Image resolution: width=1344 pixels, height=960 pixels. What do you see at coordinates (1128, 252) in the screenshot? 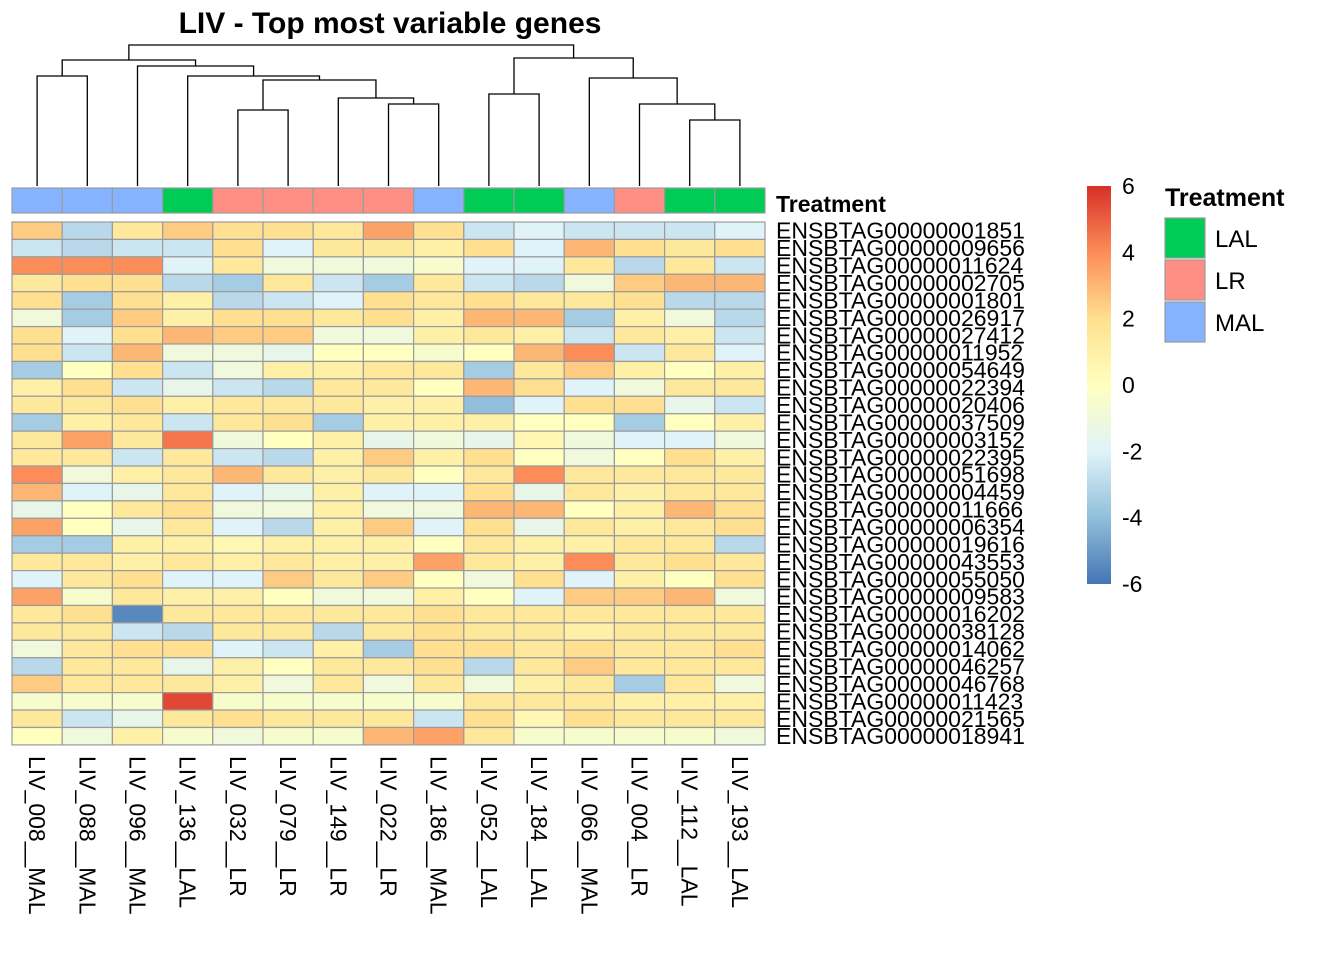
I see `colorbar-tick-label: 4` at bounding box center [1128, 252].